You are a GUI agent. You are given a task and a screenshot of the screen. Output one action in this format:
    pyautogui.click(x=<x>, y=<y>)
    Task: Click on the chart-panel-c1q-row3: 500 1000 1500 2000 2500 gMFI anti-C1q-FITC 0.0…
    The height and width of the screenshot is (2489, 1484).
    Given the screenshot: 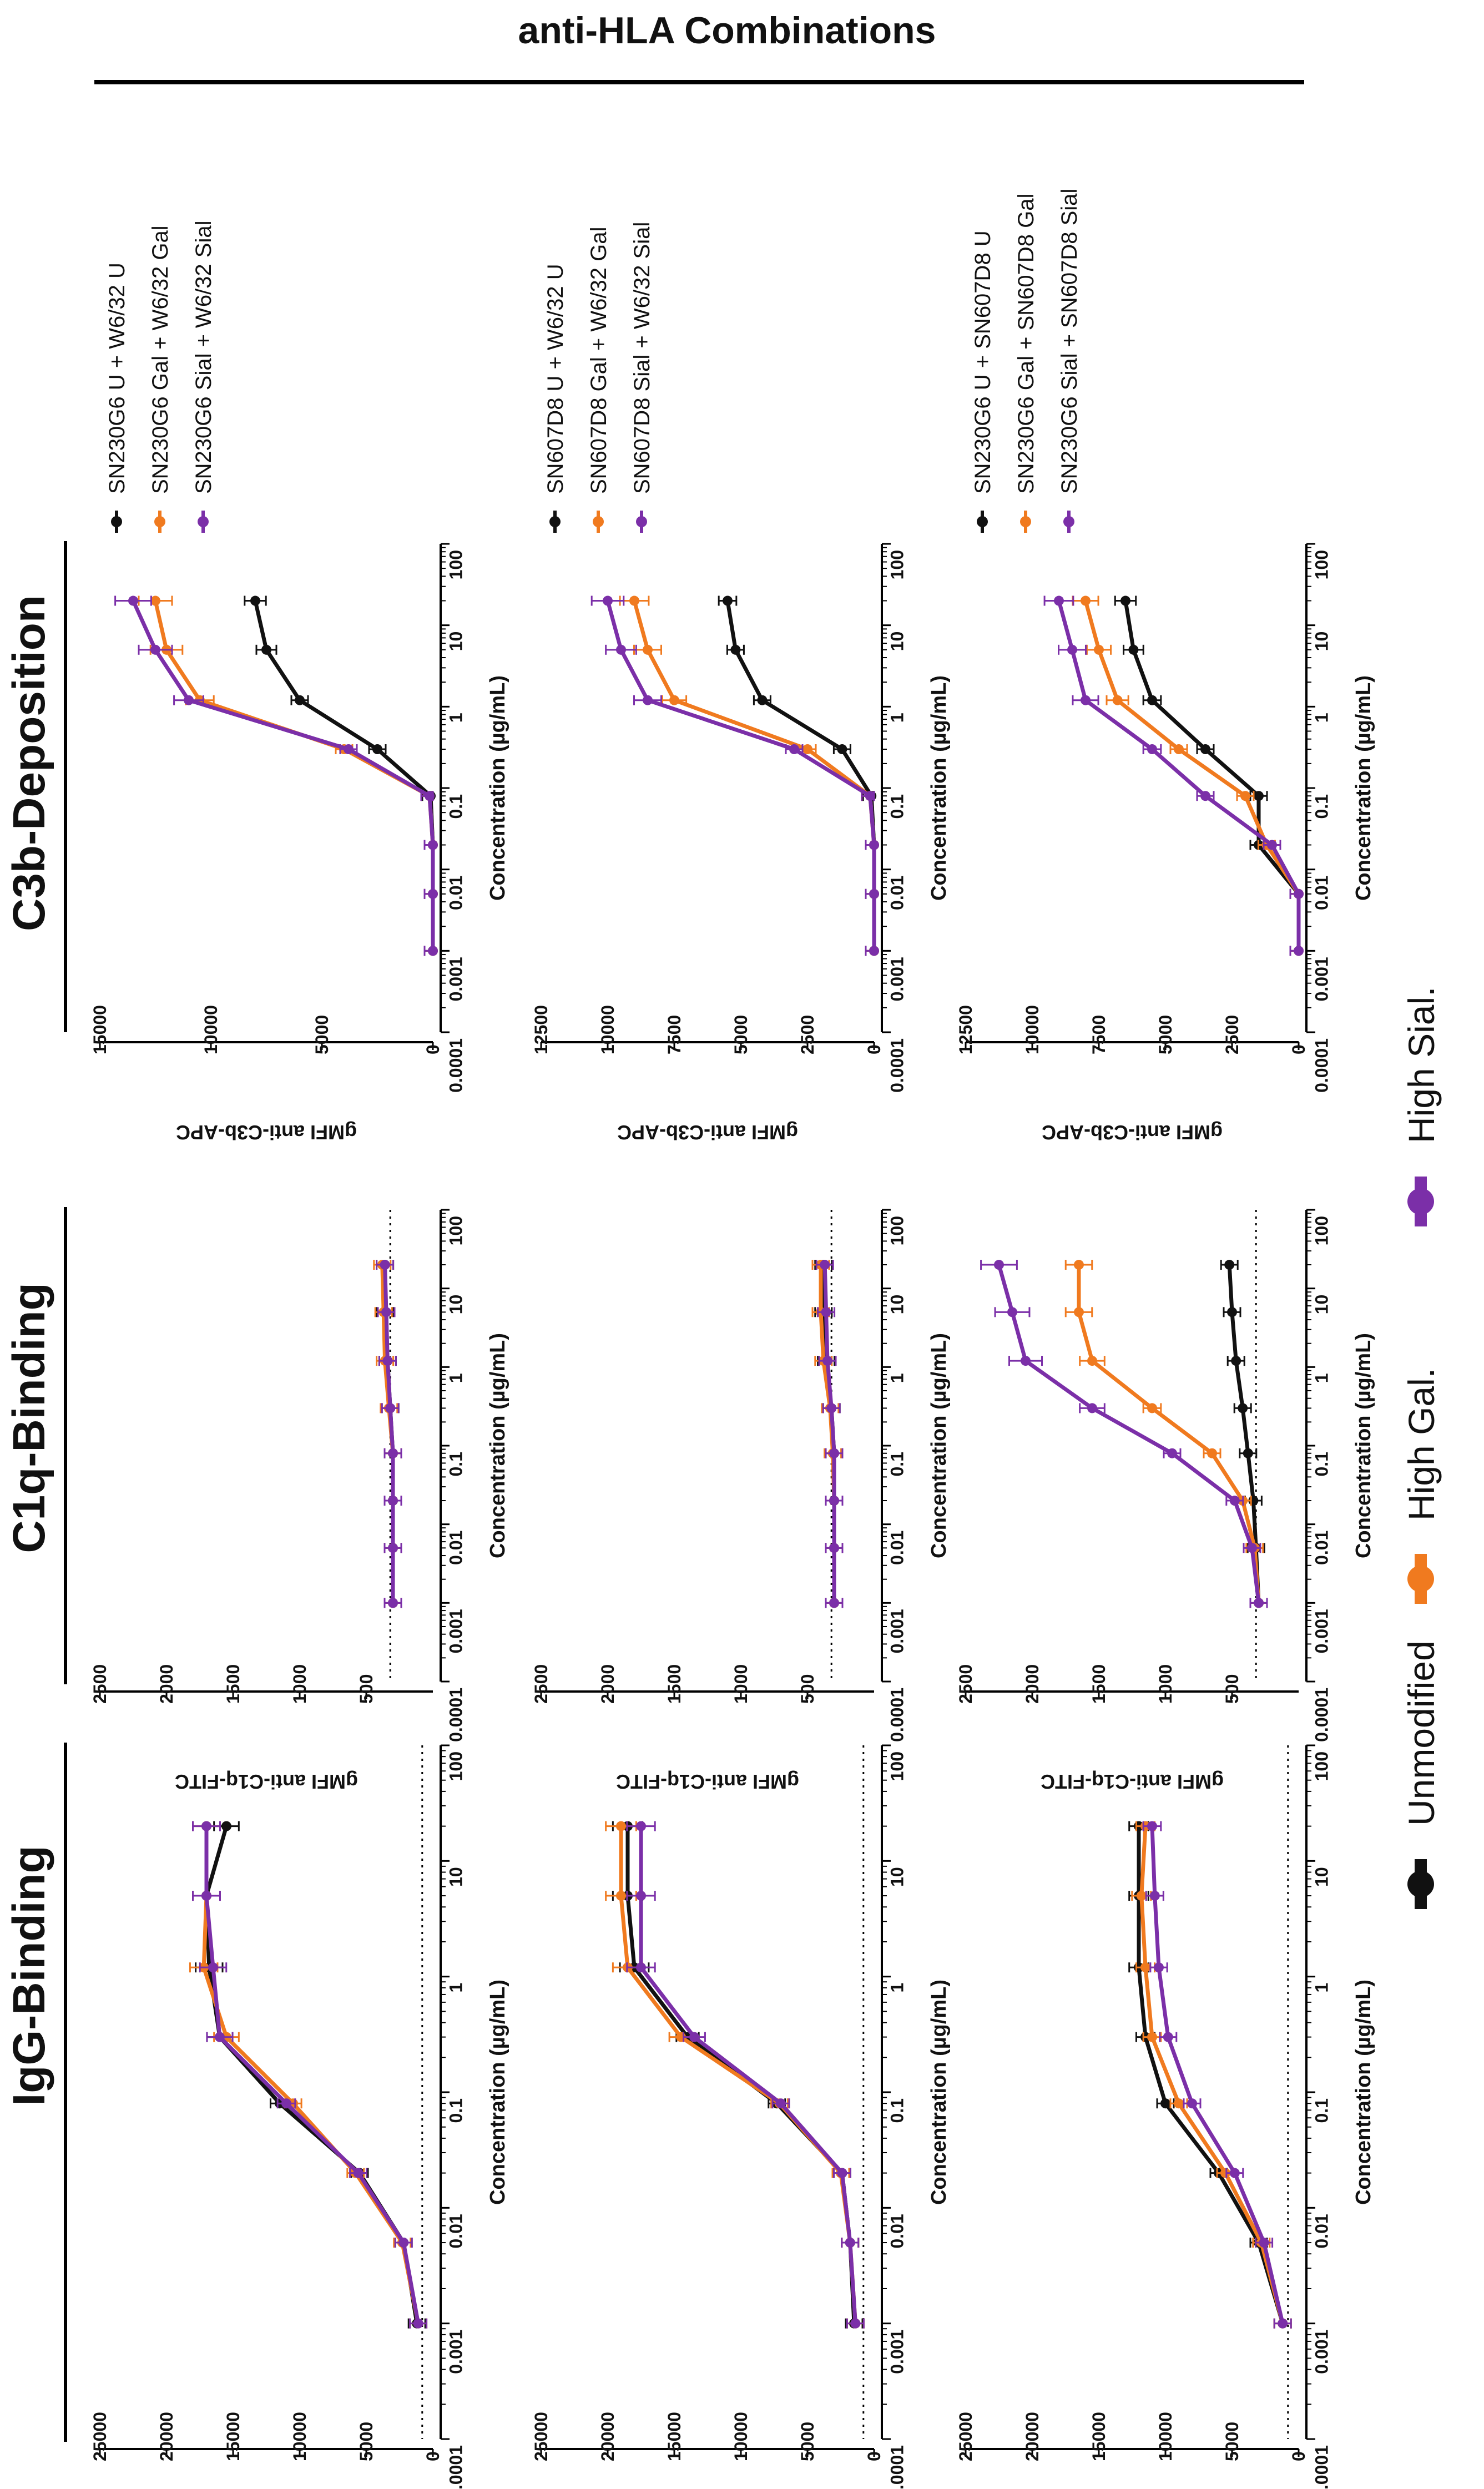 What is the action you would take?
    pyautogui.click(x=1165, y=1501)
    